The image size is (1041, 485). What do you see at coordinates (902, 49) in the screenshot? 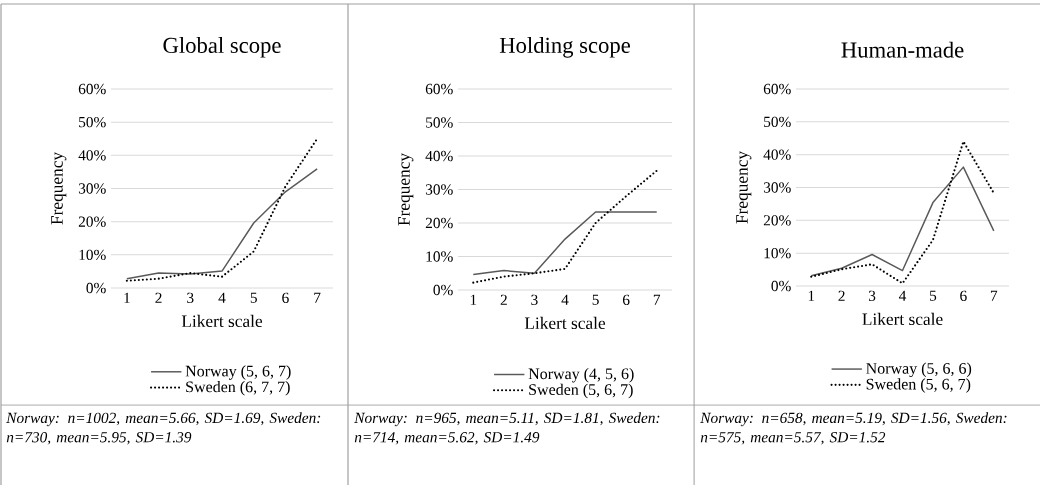
I see `chart-title: Human-made` at bounding box center [902, 49].